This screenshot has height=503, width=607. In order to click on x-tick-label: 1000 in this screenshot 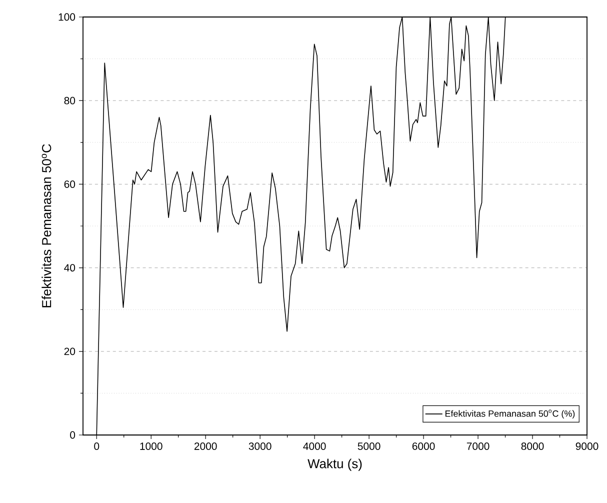, I will do `click(151, 446)`.